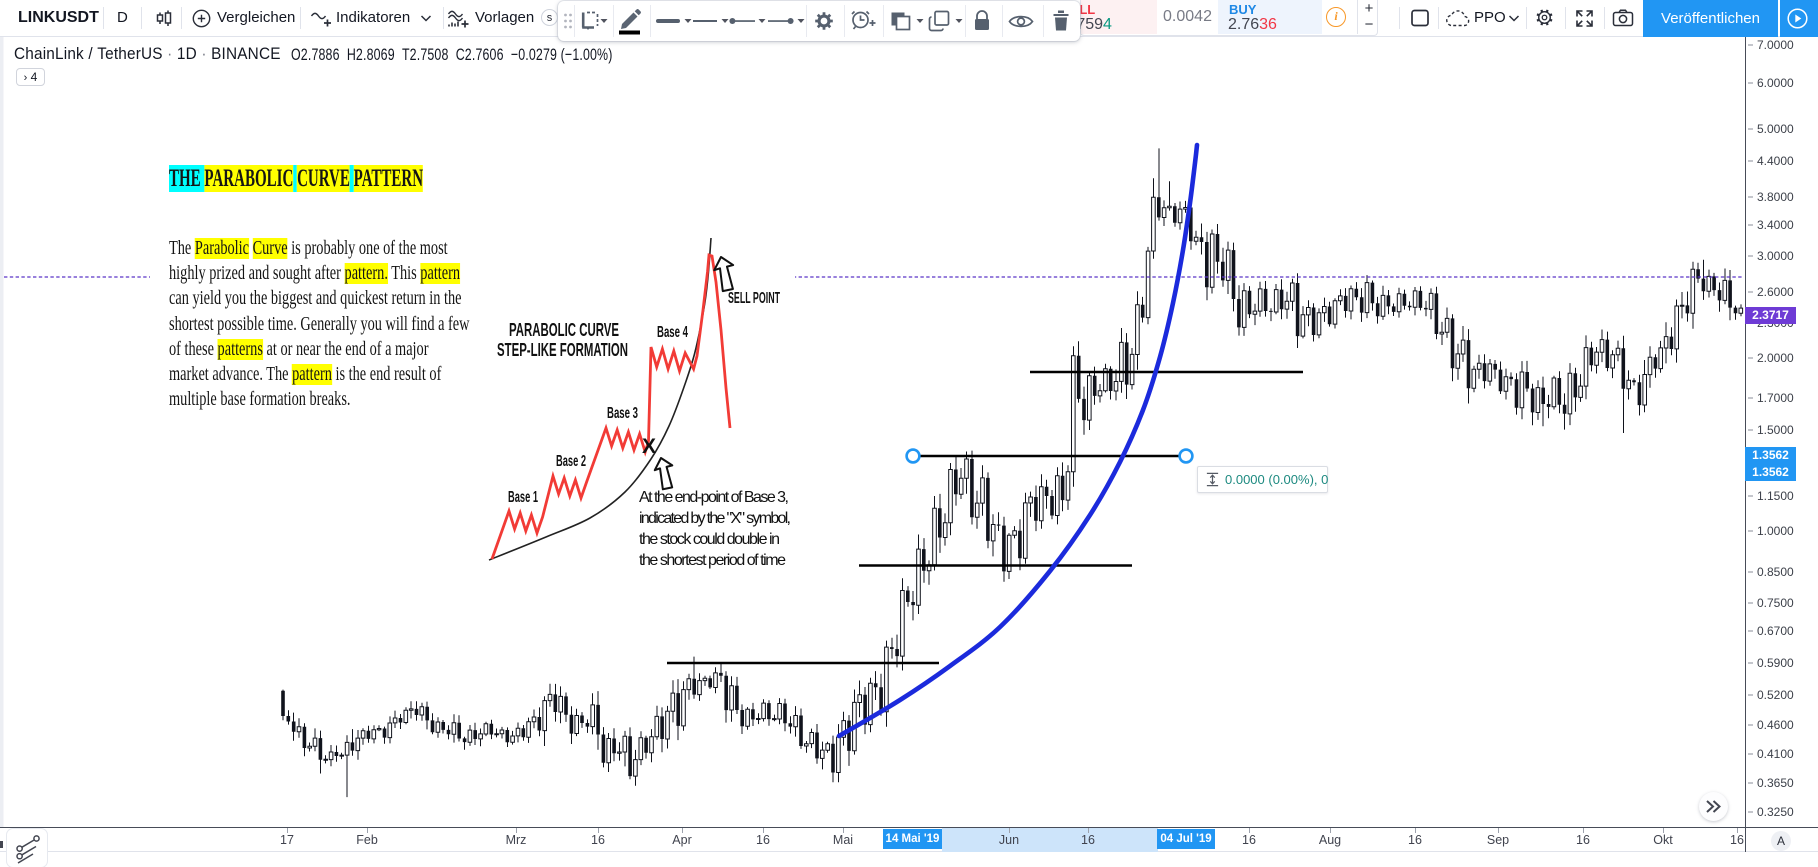  I want to click on svg-text: Base 4, so click(672, 332).